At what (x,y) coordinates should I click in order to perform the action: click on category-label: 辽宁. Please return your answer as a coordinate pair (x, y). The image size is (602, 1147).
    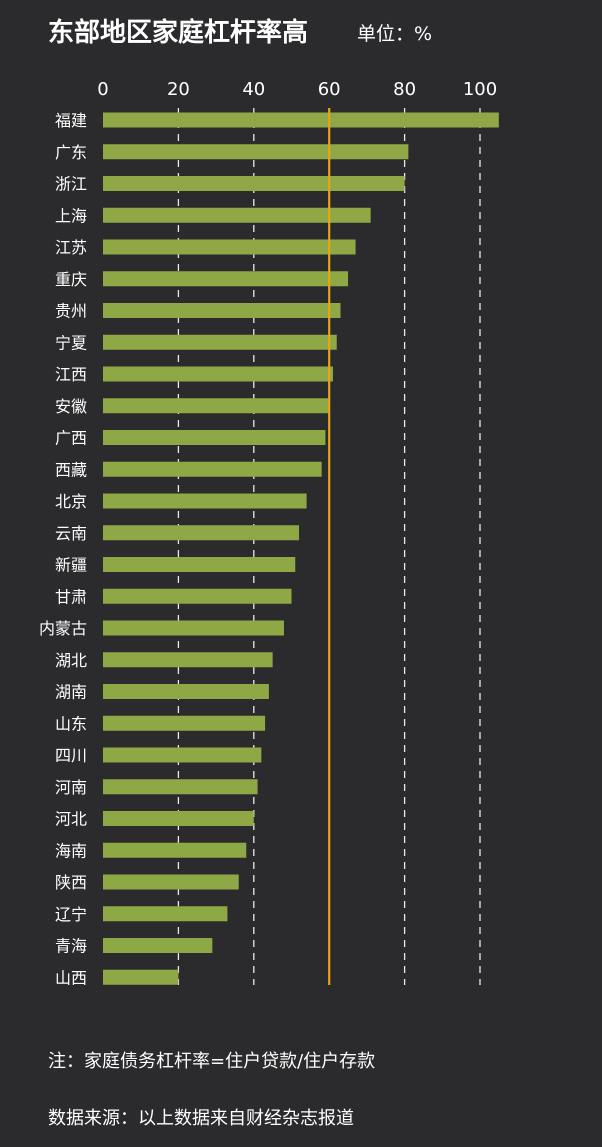
    Looking at the image, I should click on (71, 914).